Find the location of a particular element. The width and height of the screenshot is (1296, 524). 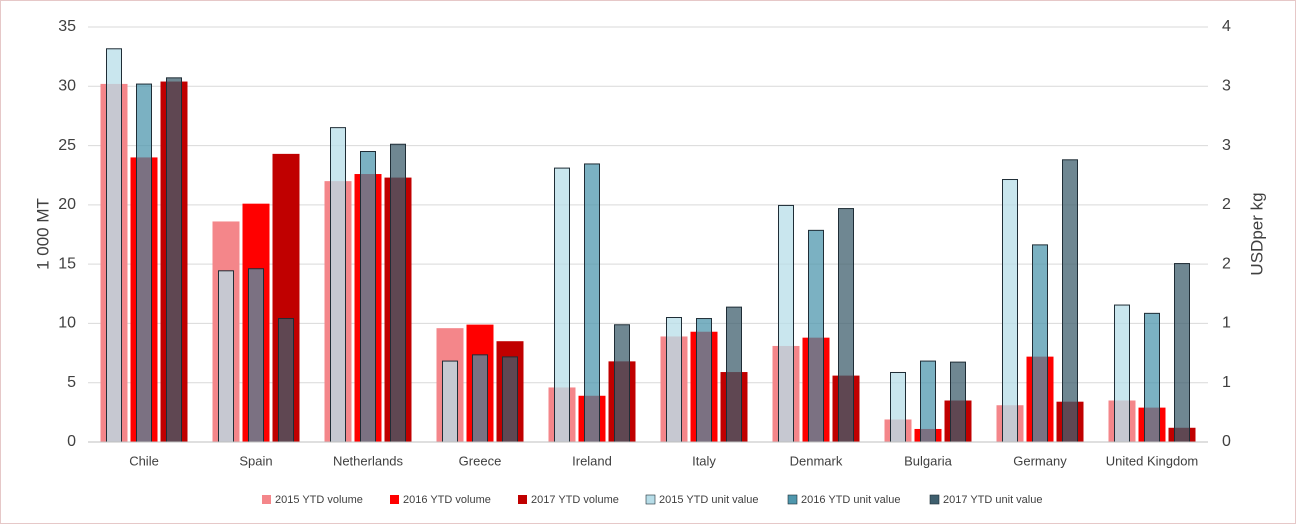

y-tick-label: 35 is located at coordinates (67, 26).